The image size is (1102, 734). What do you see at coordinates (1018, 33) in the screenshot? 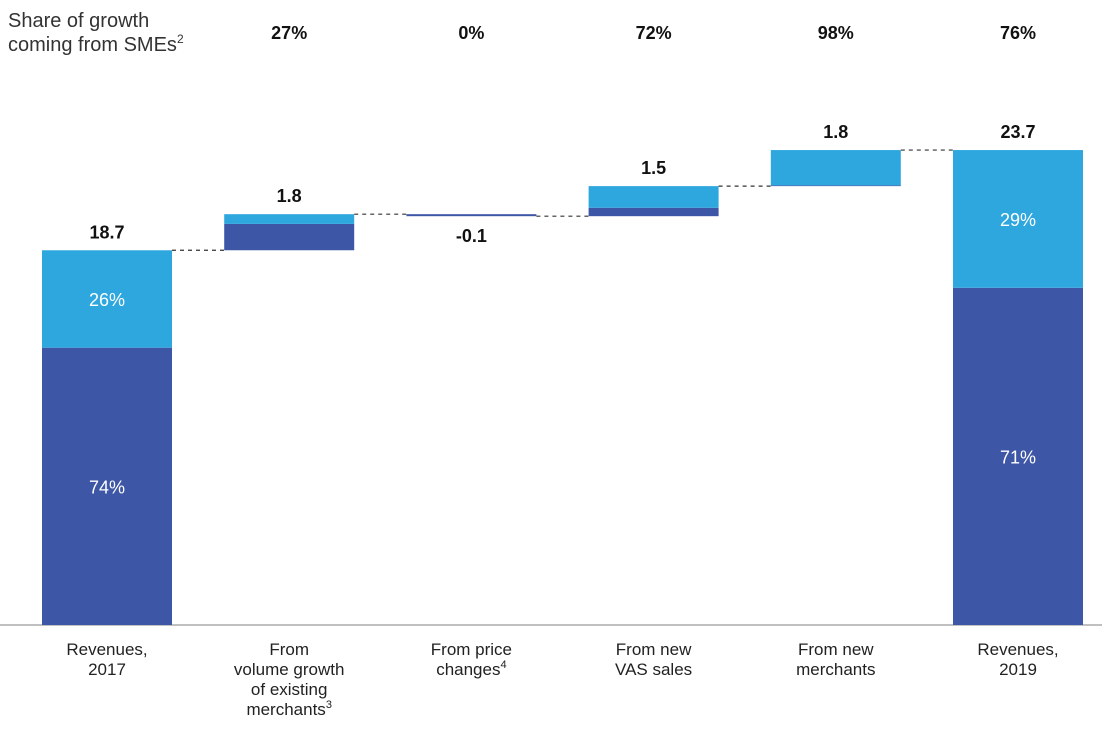
I see `share-value-5: 76%` at bounding box center [1018, 33].